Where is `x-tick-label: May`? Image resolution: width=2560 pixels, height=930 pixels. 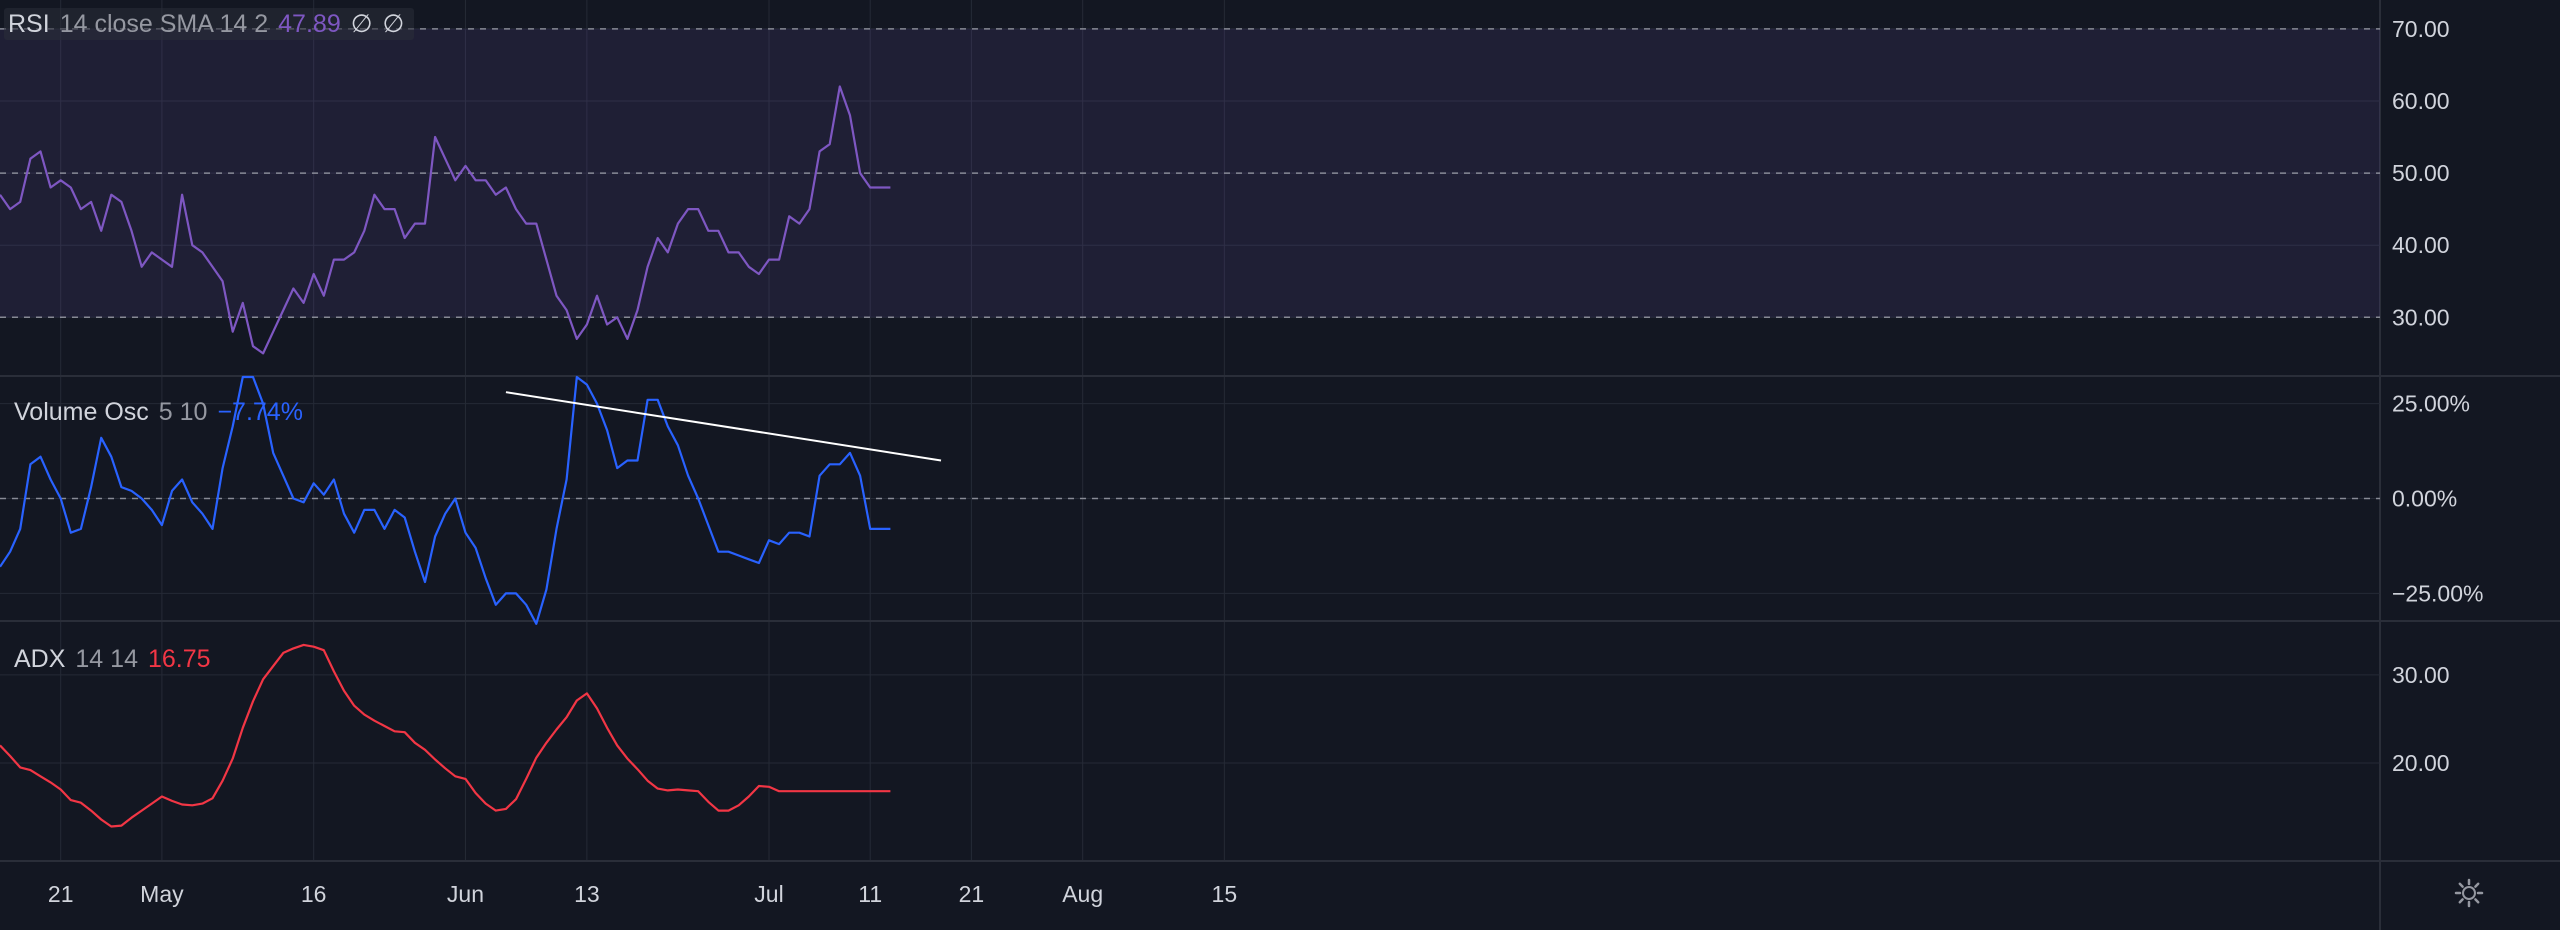 x-tick-label: May is located at coordinates (162, 894).